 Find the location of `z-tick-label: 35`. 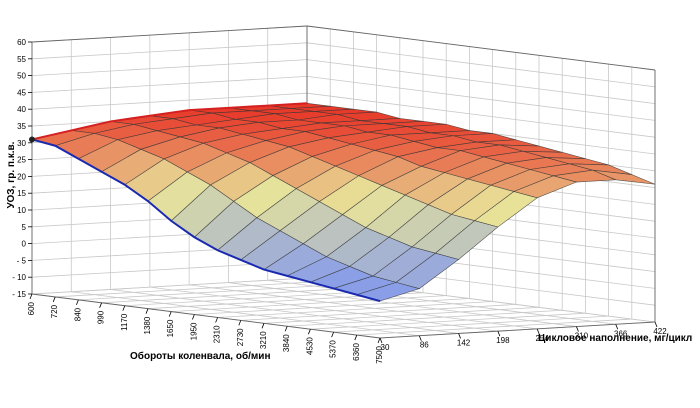

z-tick-label: 35 is located at coordinates (21, 126).